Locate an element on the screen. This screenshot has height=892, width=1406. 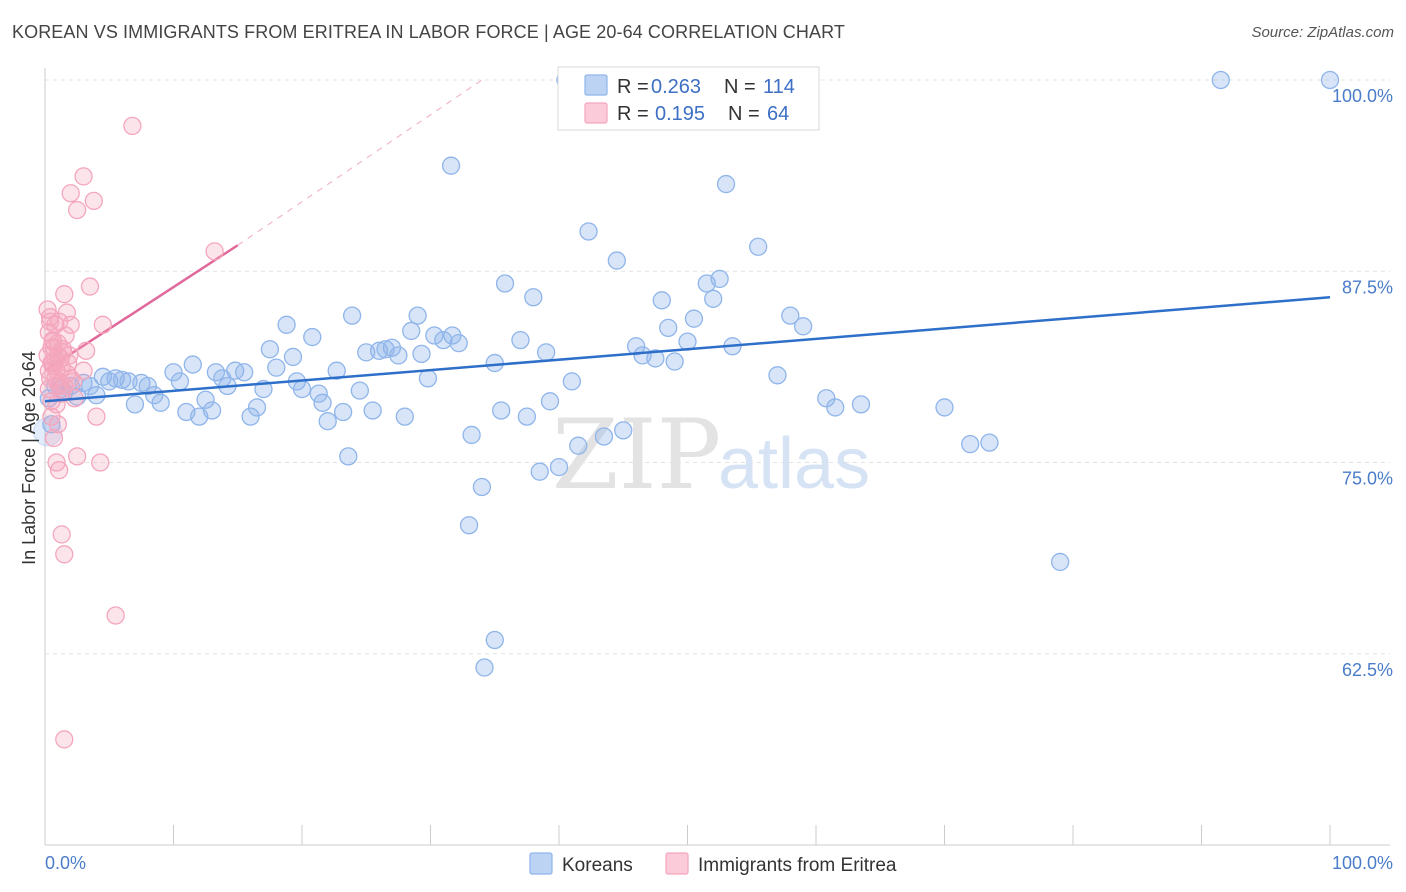
trend-line-koreans is located at coordinates (687, 349).